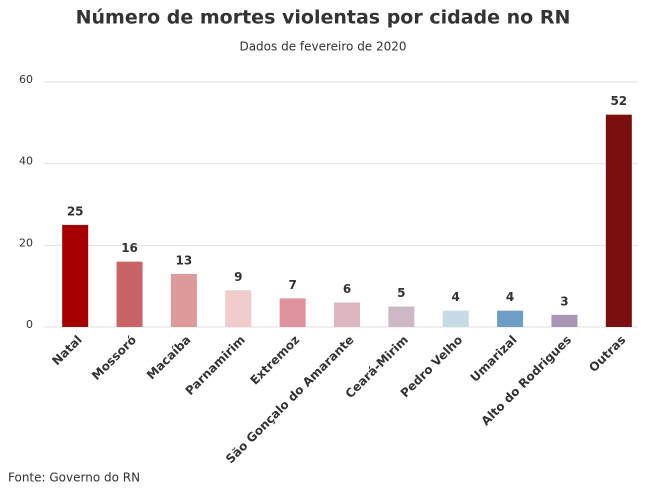 This screenshot has width=647, height=491. I want to click on x-tick-label: Outras, so click(607, 354).